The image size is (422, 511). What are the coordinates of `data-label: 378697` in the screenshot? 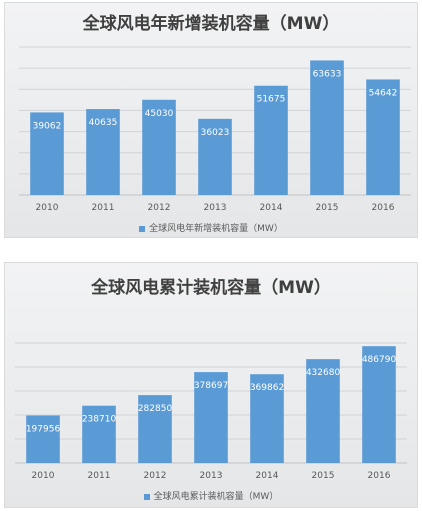 It's located at (211, 386).